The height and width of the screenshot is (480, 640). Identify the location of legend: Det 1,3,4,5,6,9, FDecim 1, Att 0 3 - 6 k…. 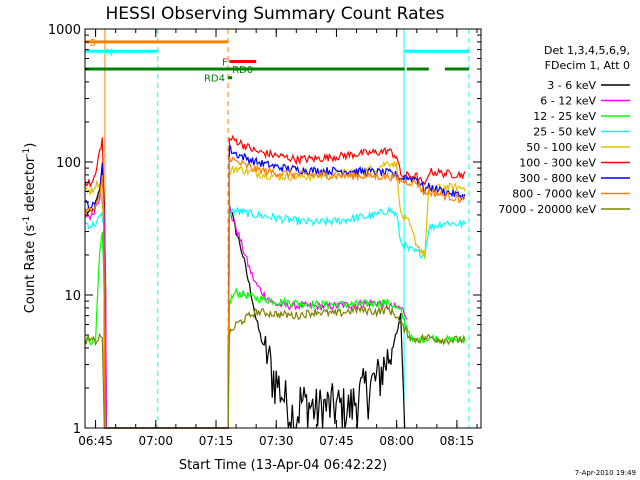
(564, 130).